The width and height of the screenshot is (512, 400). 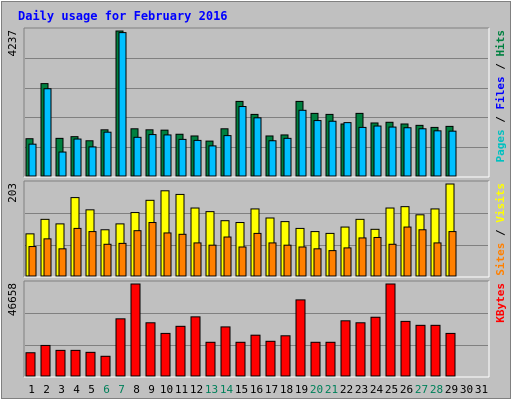 I want to click on day-label-17: 17, so click(x=271, y=389).